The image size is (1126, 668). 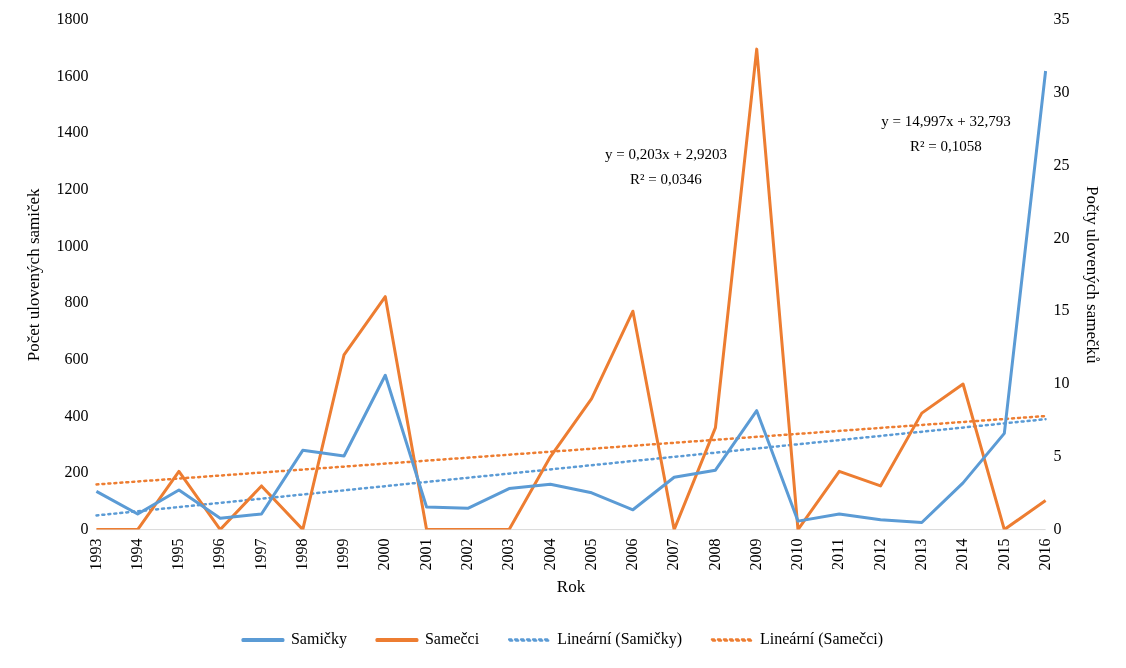 What do you see at coordinates (962, 554) in the screenshot?
I see `x-tick-label: 2014` at bounding box center [962, 554].